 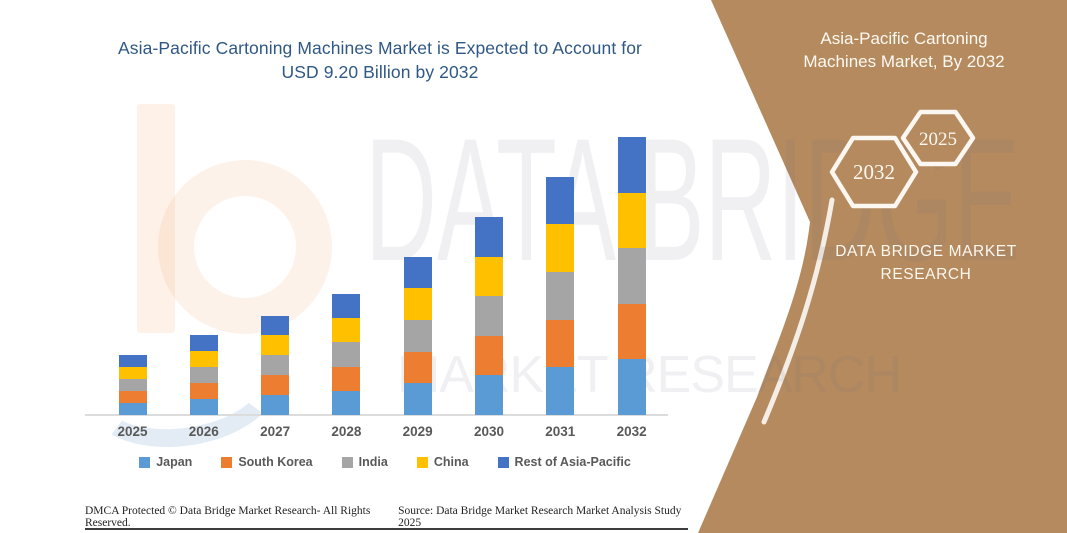 I want to click on bar-segment-rest-of-asia-pacific-2029, so click(x=417, y=272).